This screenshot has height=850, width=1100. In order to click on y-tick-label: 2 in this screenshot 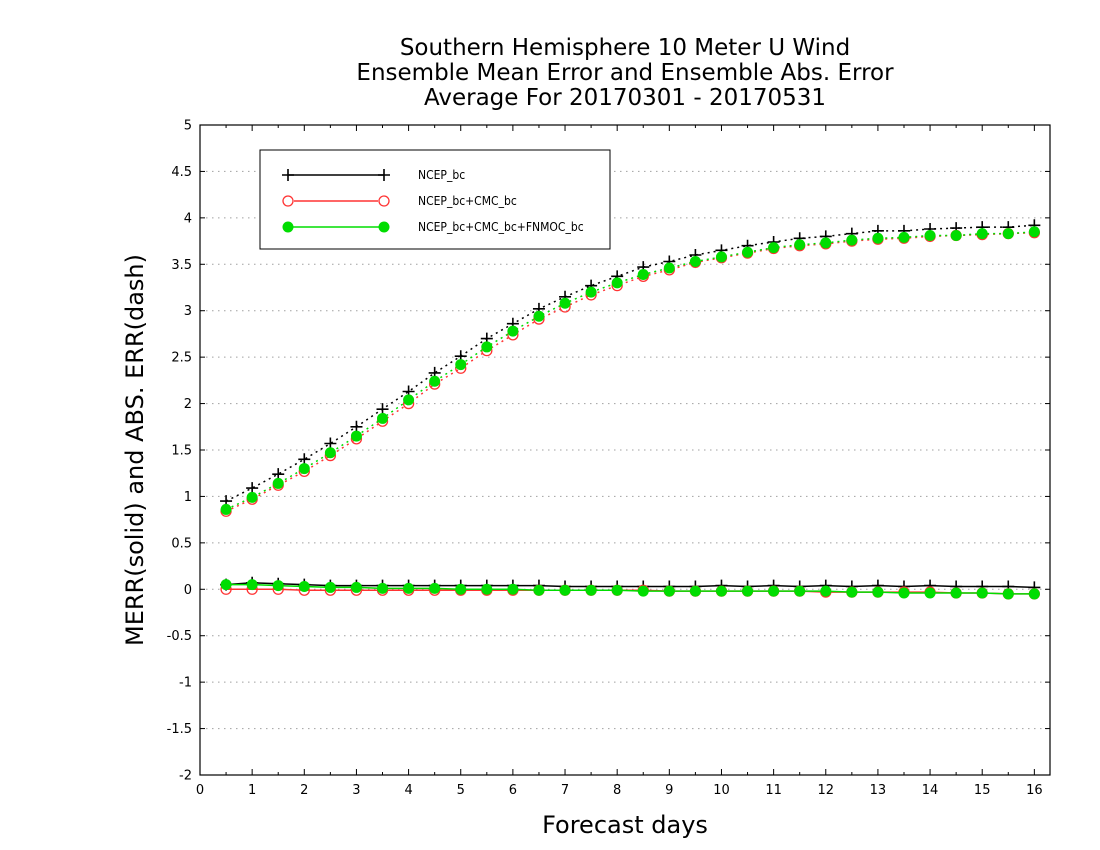, I will do `click(188, 404)`.